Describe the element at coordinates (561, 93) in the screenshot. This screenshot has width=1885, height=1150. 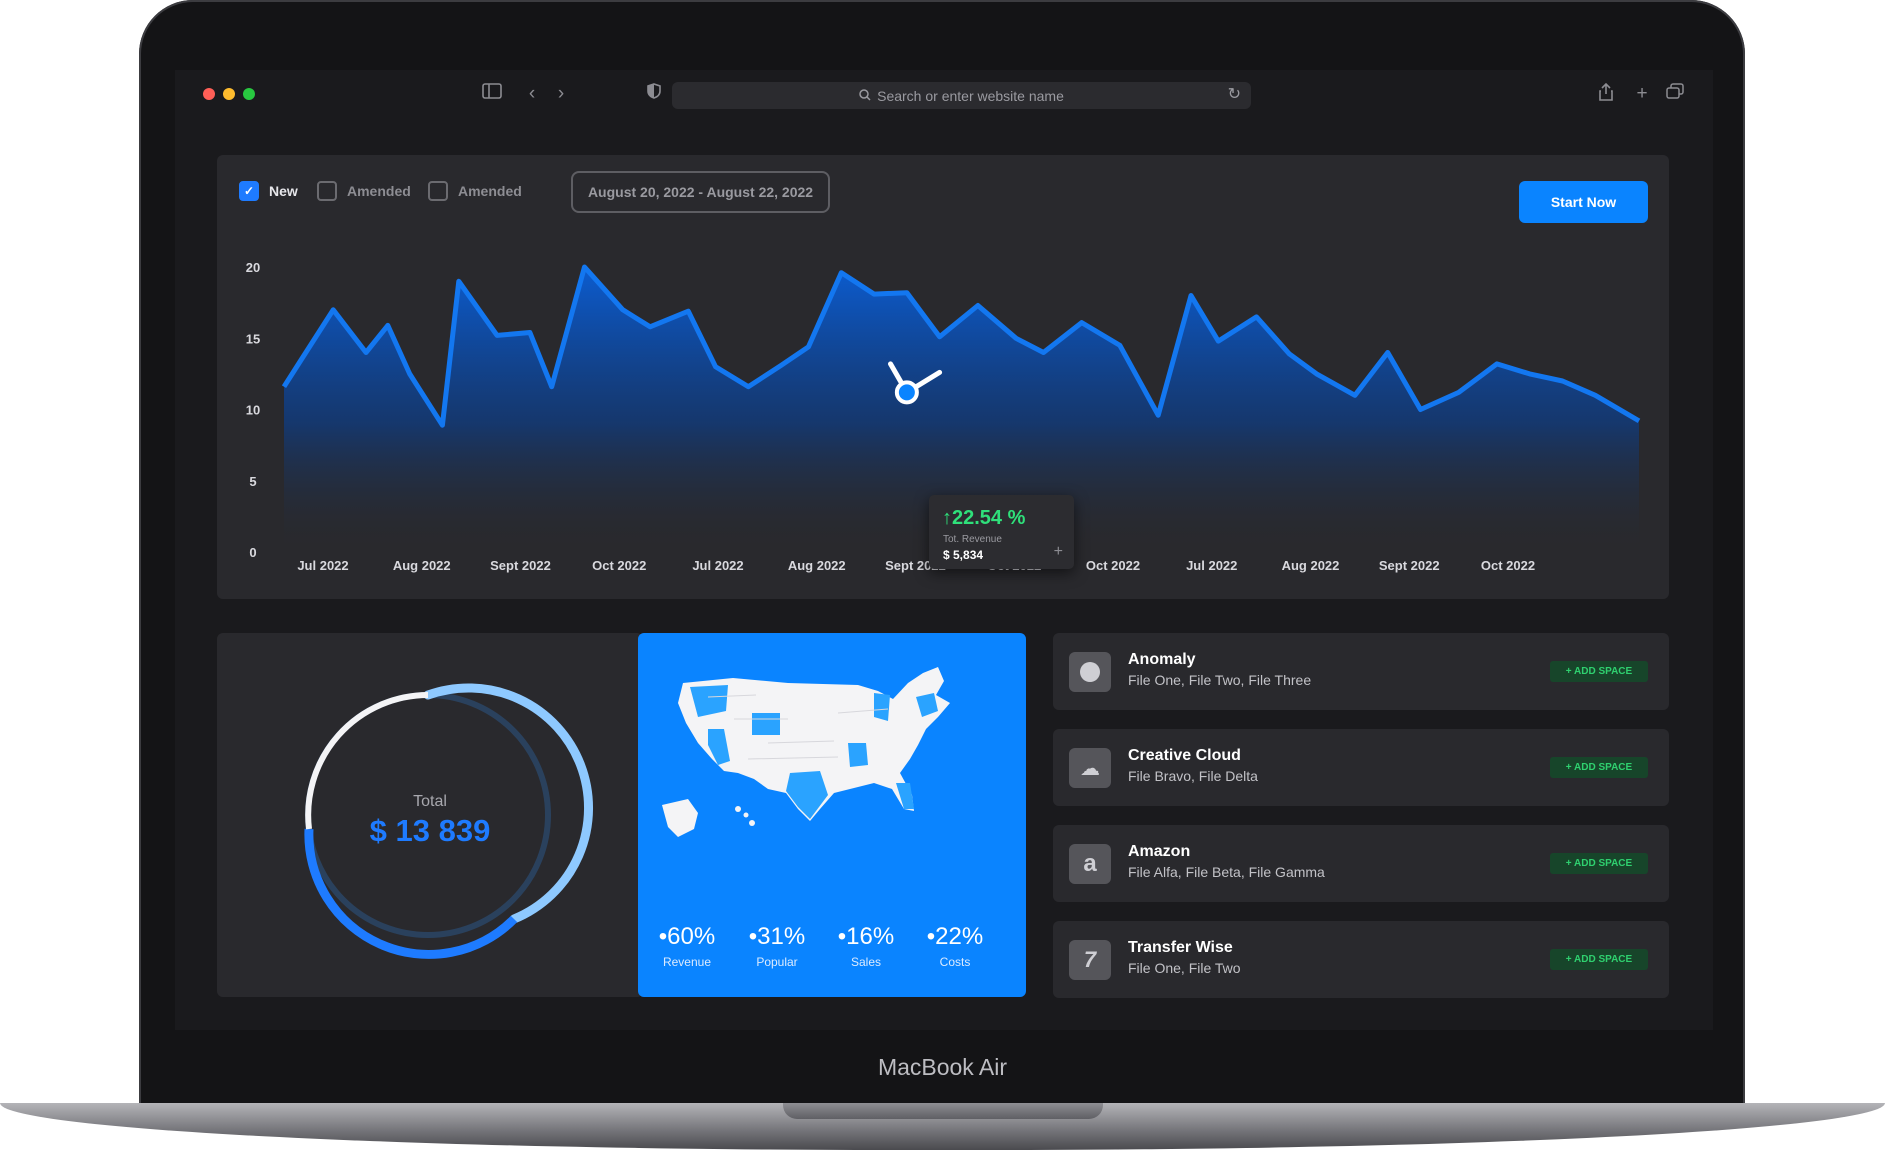
I see `forward-icon: ›` at that location.